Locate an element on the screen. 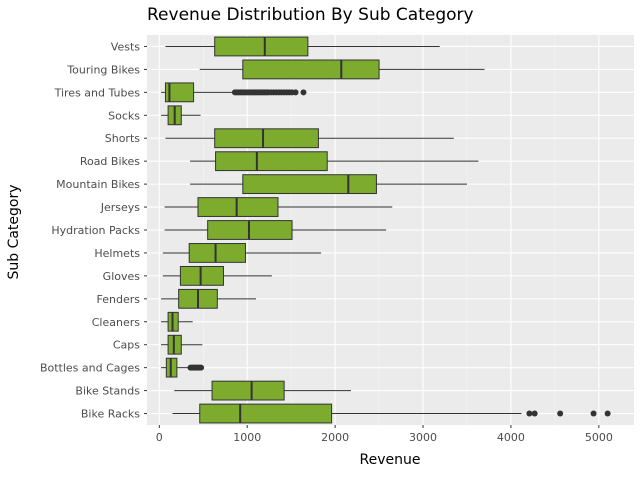 The image size is (640, 480). y-tick-label: Caps is located at coordinates (126, 345).